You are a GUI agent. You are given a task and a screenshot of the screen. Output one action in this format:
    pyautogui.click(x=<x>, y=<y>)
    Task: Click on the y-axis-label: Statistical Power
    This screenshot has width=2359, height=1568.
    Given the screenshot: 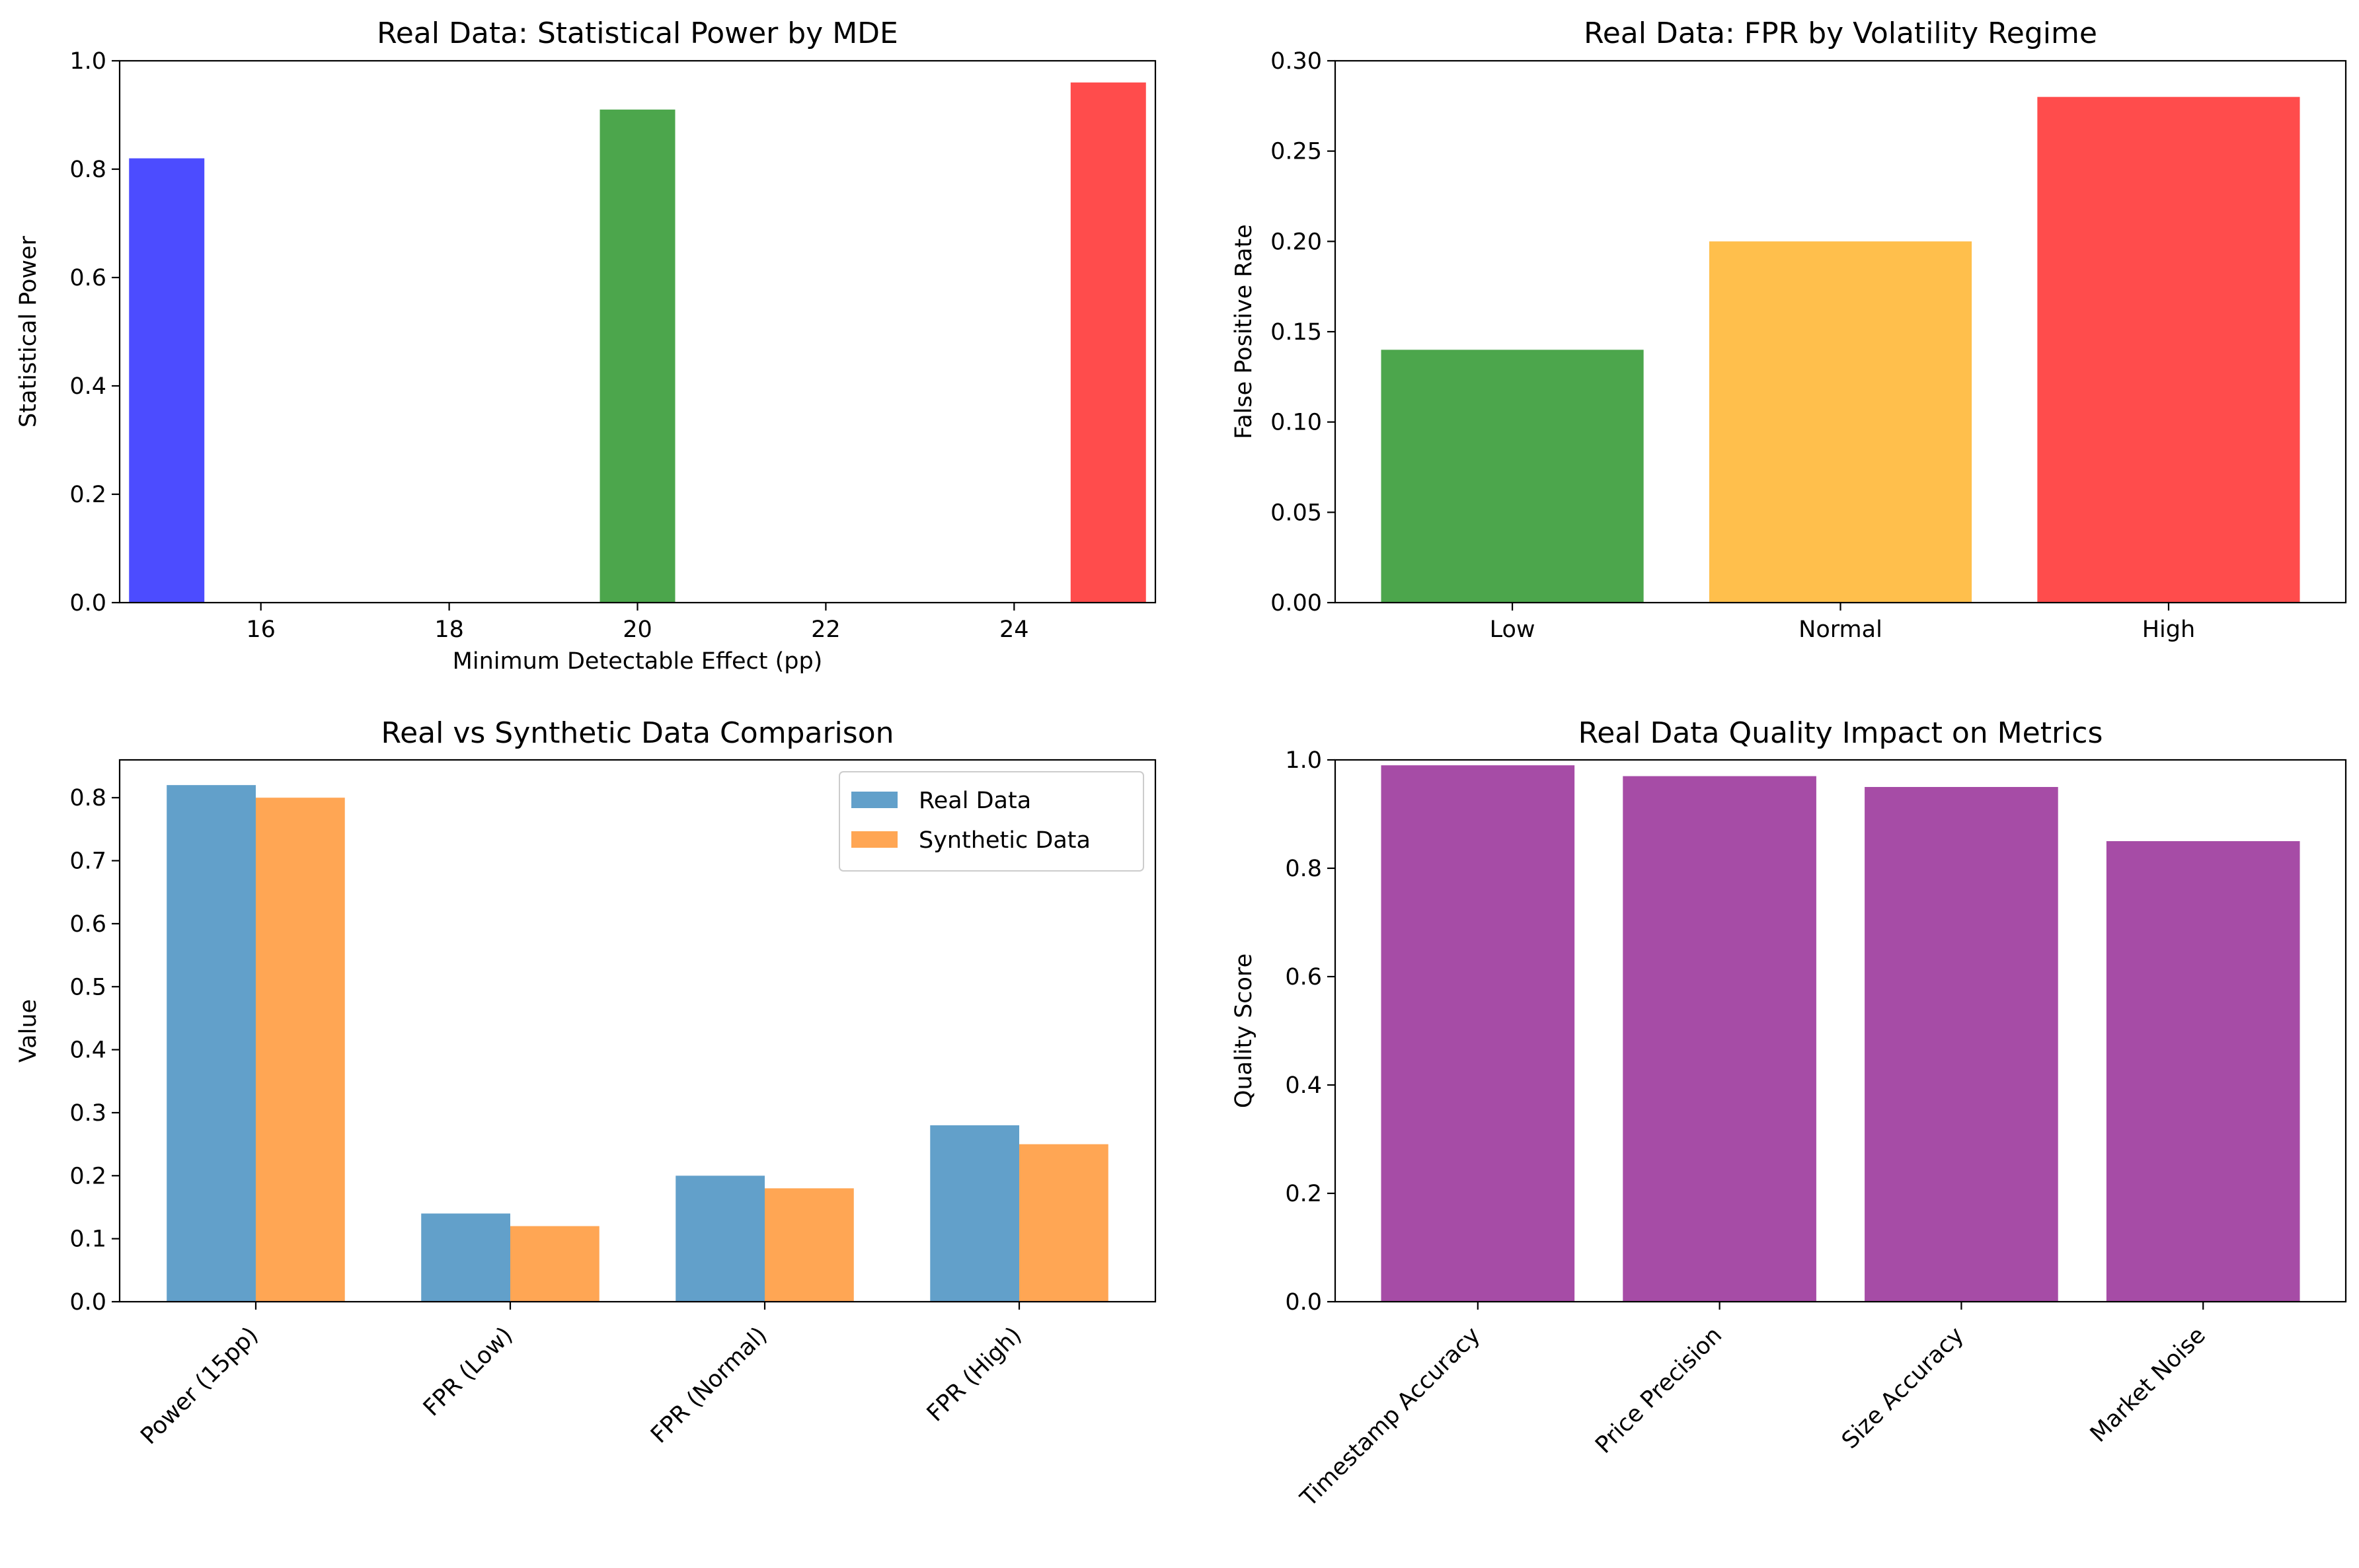 What is the action you would take?
    pyautogui.click(x=28, y=331)
    